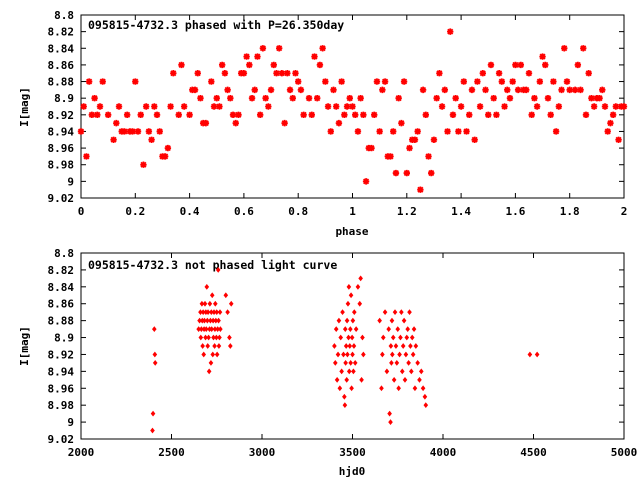 The width and height of the screenshot is (640, 480). What do you see at coordinates (70, 181) in the screenshot?
I see `y-tick-label: 9` at bounding box center [70, 181].